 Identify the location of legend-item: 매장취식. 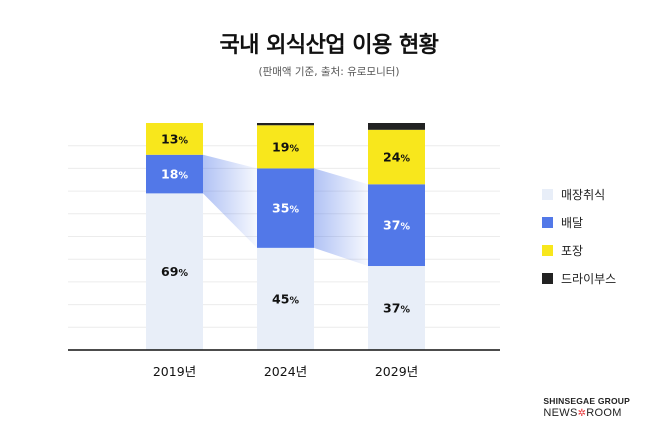
(579, 194).